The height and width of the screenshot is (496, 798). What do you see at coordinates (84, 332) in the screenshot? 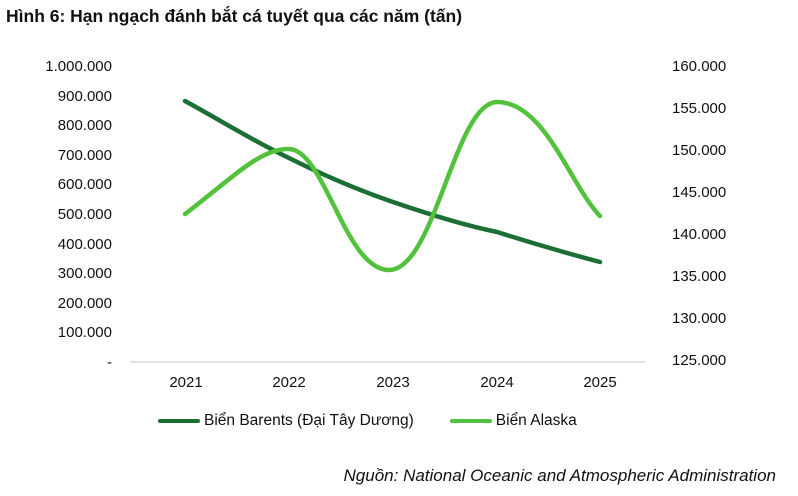
I see `left-y-tick: 100.000` at bounding box center [84, 332].